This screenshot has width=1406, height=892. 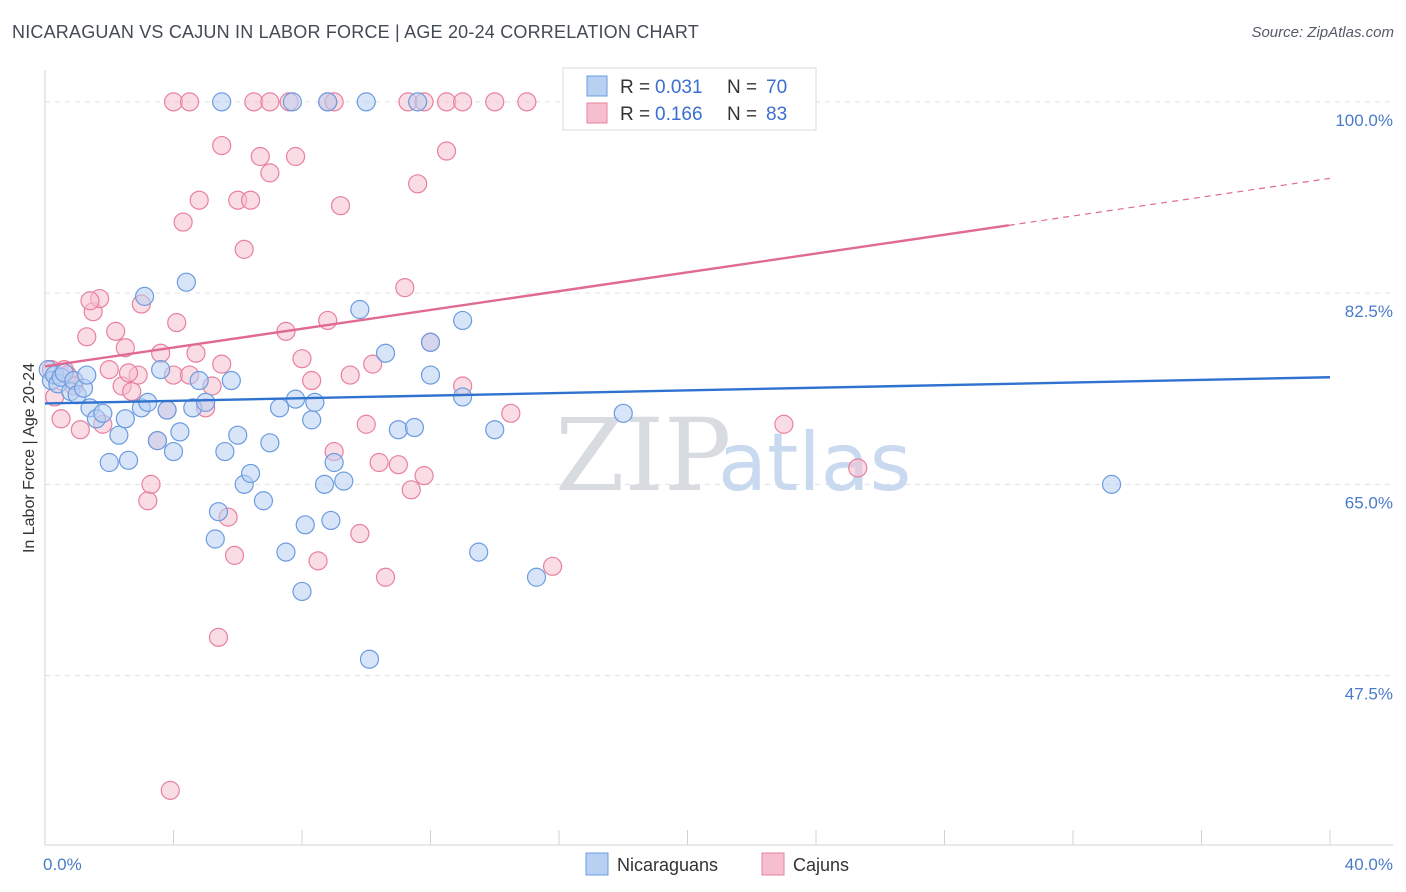 What do you see at coordinates (597, 113) in the screenshot?
I see `legend-swatch-cajuns` at bounding box center [597, 113].